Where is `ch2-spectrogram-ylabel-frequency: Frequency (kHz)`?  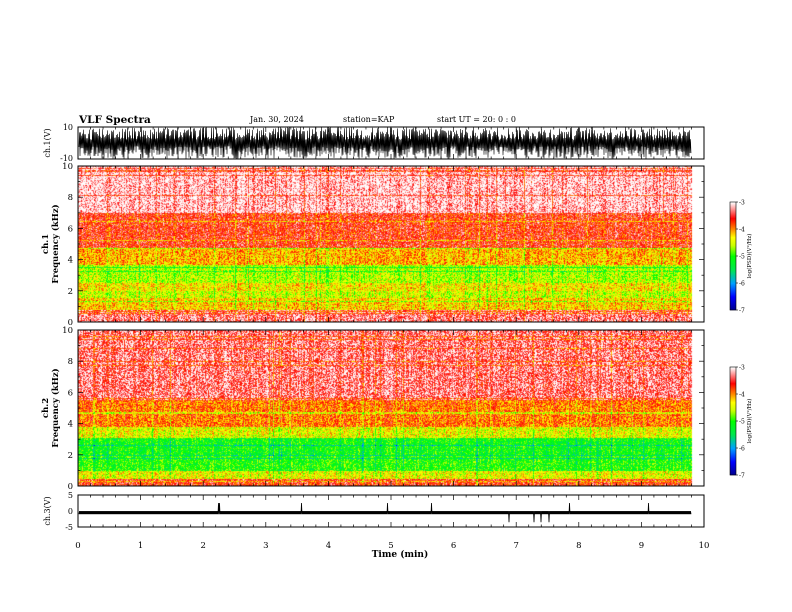
ch2-spectrogram-ylabel-frequency: Frequency (kHz) is located at coordinates (55, 407).